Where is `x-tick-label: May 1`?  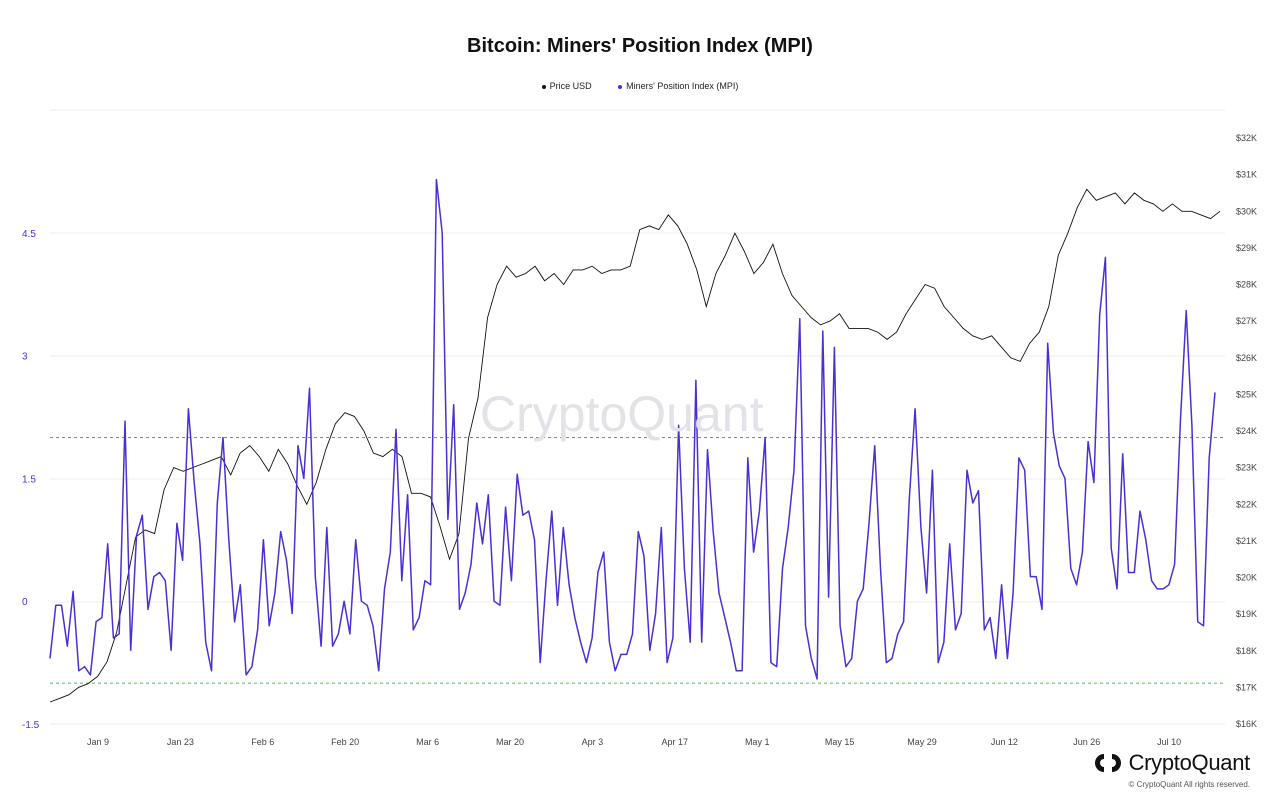 x-tick-label: May 1 is located at coordinates (757, 742).